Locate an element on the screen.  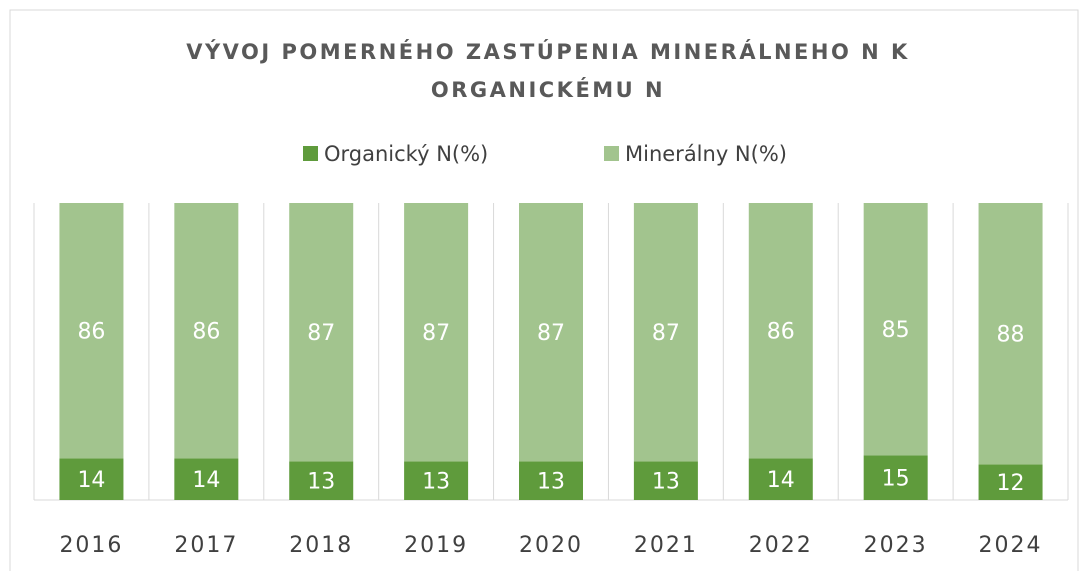
data-label: 88 is located at coordinates (1011, 335).